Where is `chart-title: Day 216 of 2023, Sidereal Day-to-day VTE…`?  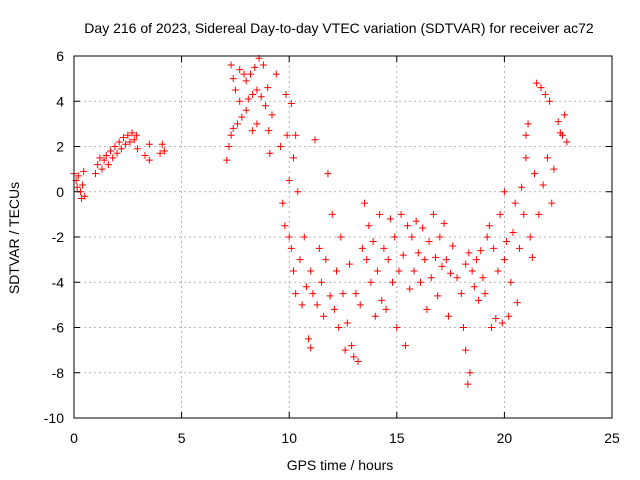
chart-title: Day 216 of 2023, Sidereal Day-to-day VTE… is located at coordinates (339, 28).